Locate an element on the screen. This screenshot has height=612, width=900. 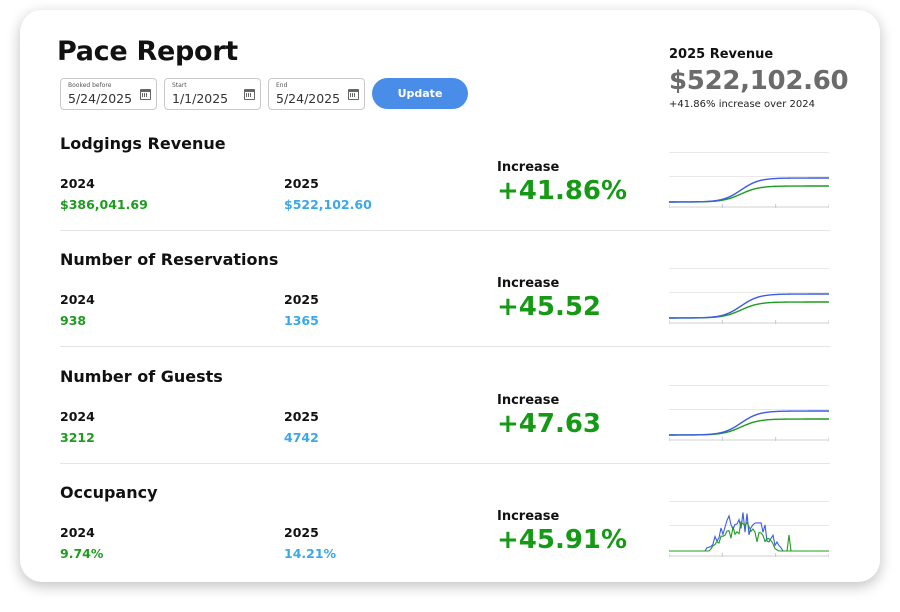
section-title: Number of Reservations is located at coordinates (169, 259).